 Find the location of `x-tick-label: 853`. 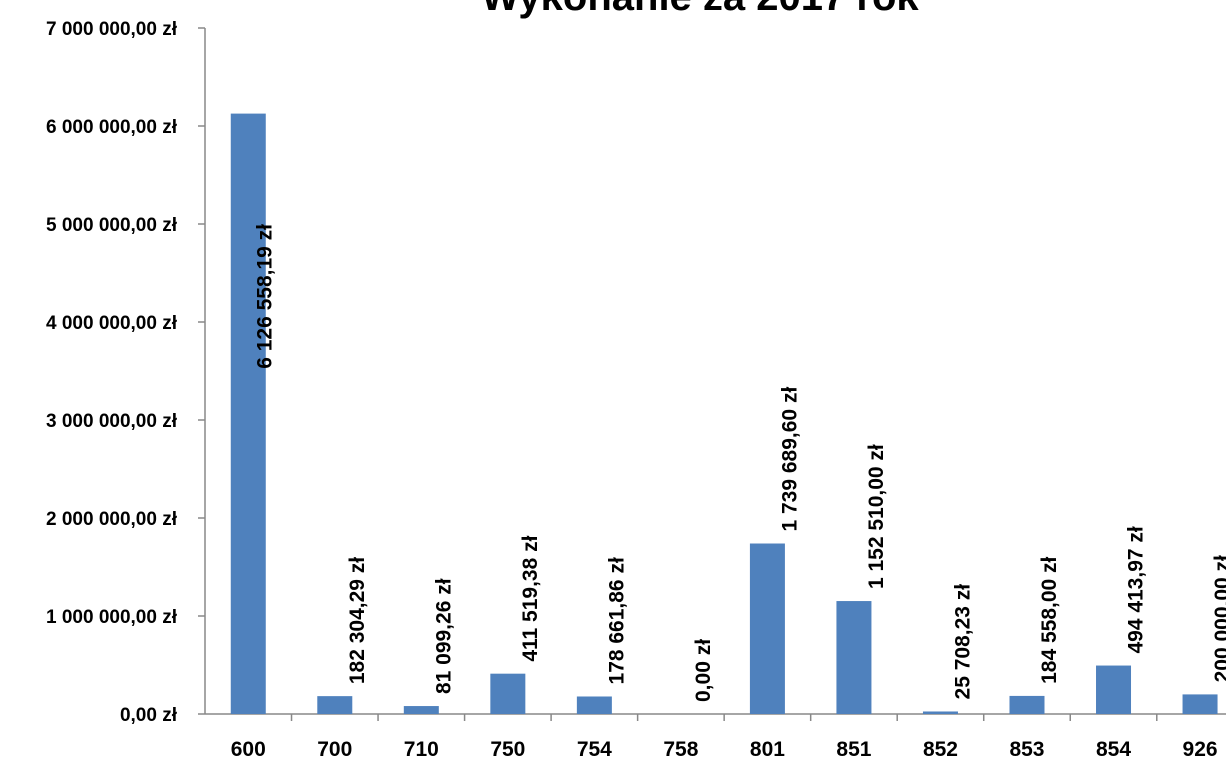

x-tick-label: 853 is located at coordinates (1026, 749).